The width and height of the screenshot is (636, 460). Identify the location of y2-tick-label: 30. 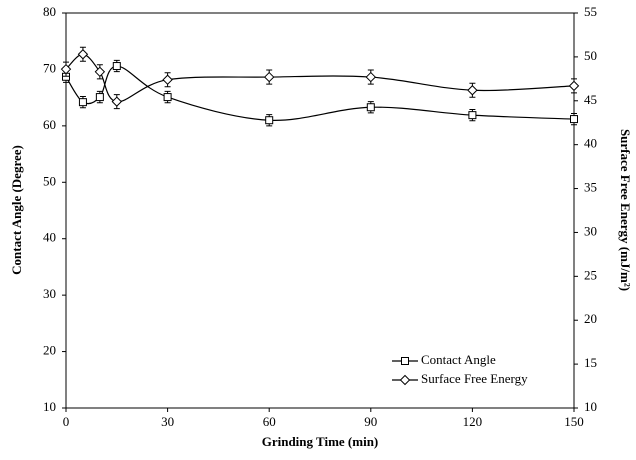
(590, 230).